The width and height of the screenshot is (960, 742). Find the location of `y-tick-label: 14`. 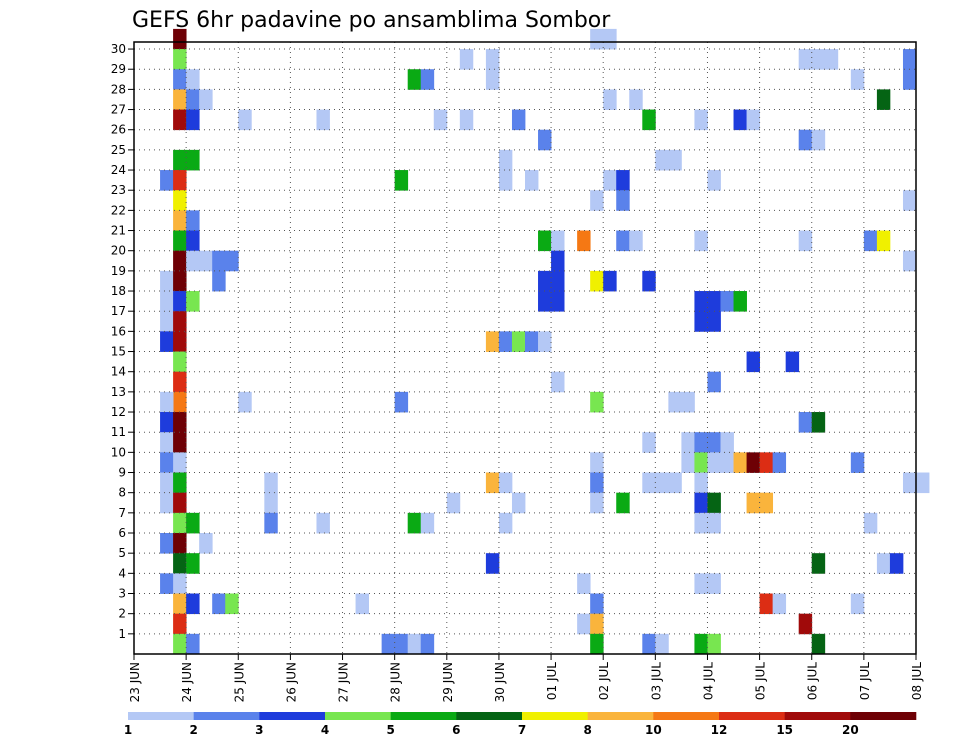

y-tick-label: 14 is located at coordinates (118, 372).